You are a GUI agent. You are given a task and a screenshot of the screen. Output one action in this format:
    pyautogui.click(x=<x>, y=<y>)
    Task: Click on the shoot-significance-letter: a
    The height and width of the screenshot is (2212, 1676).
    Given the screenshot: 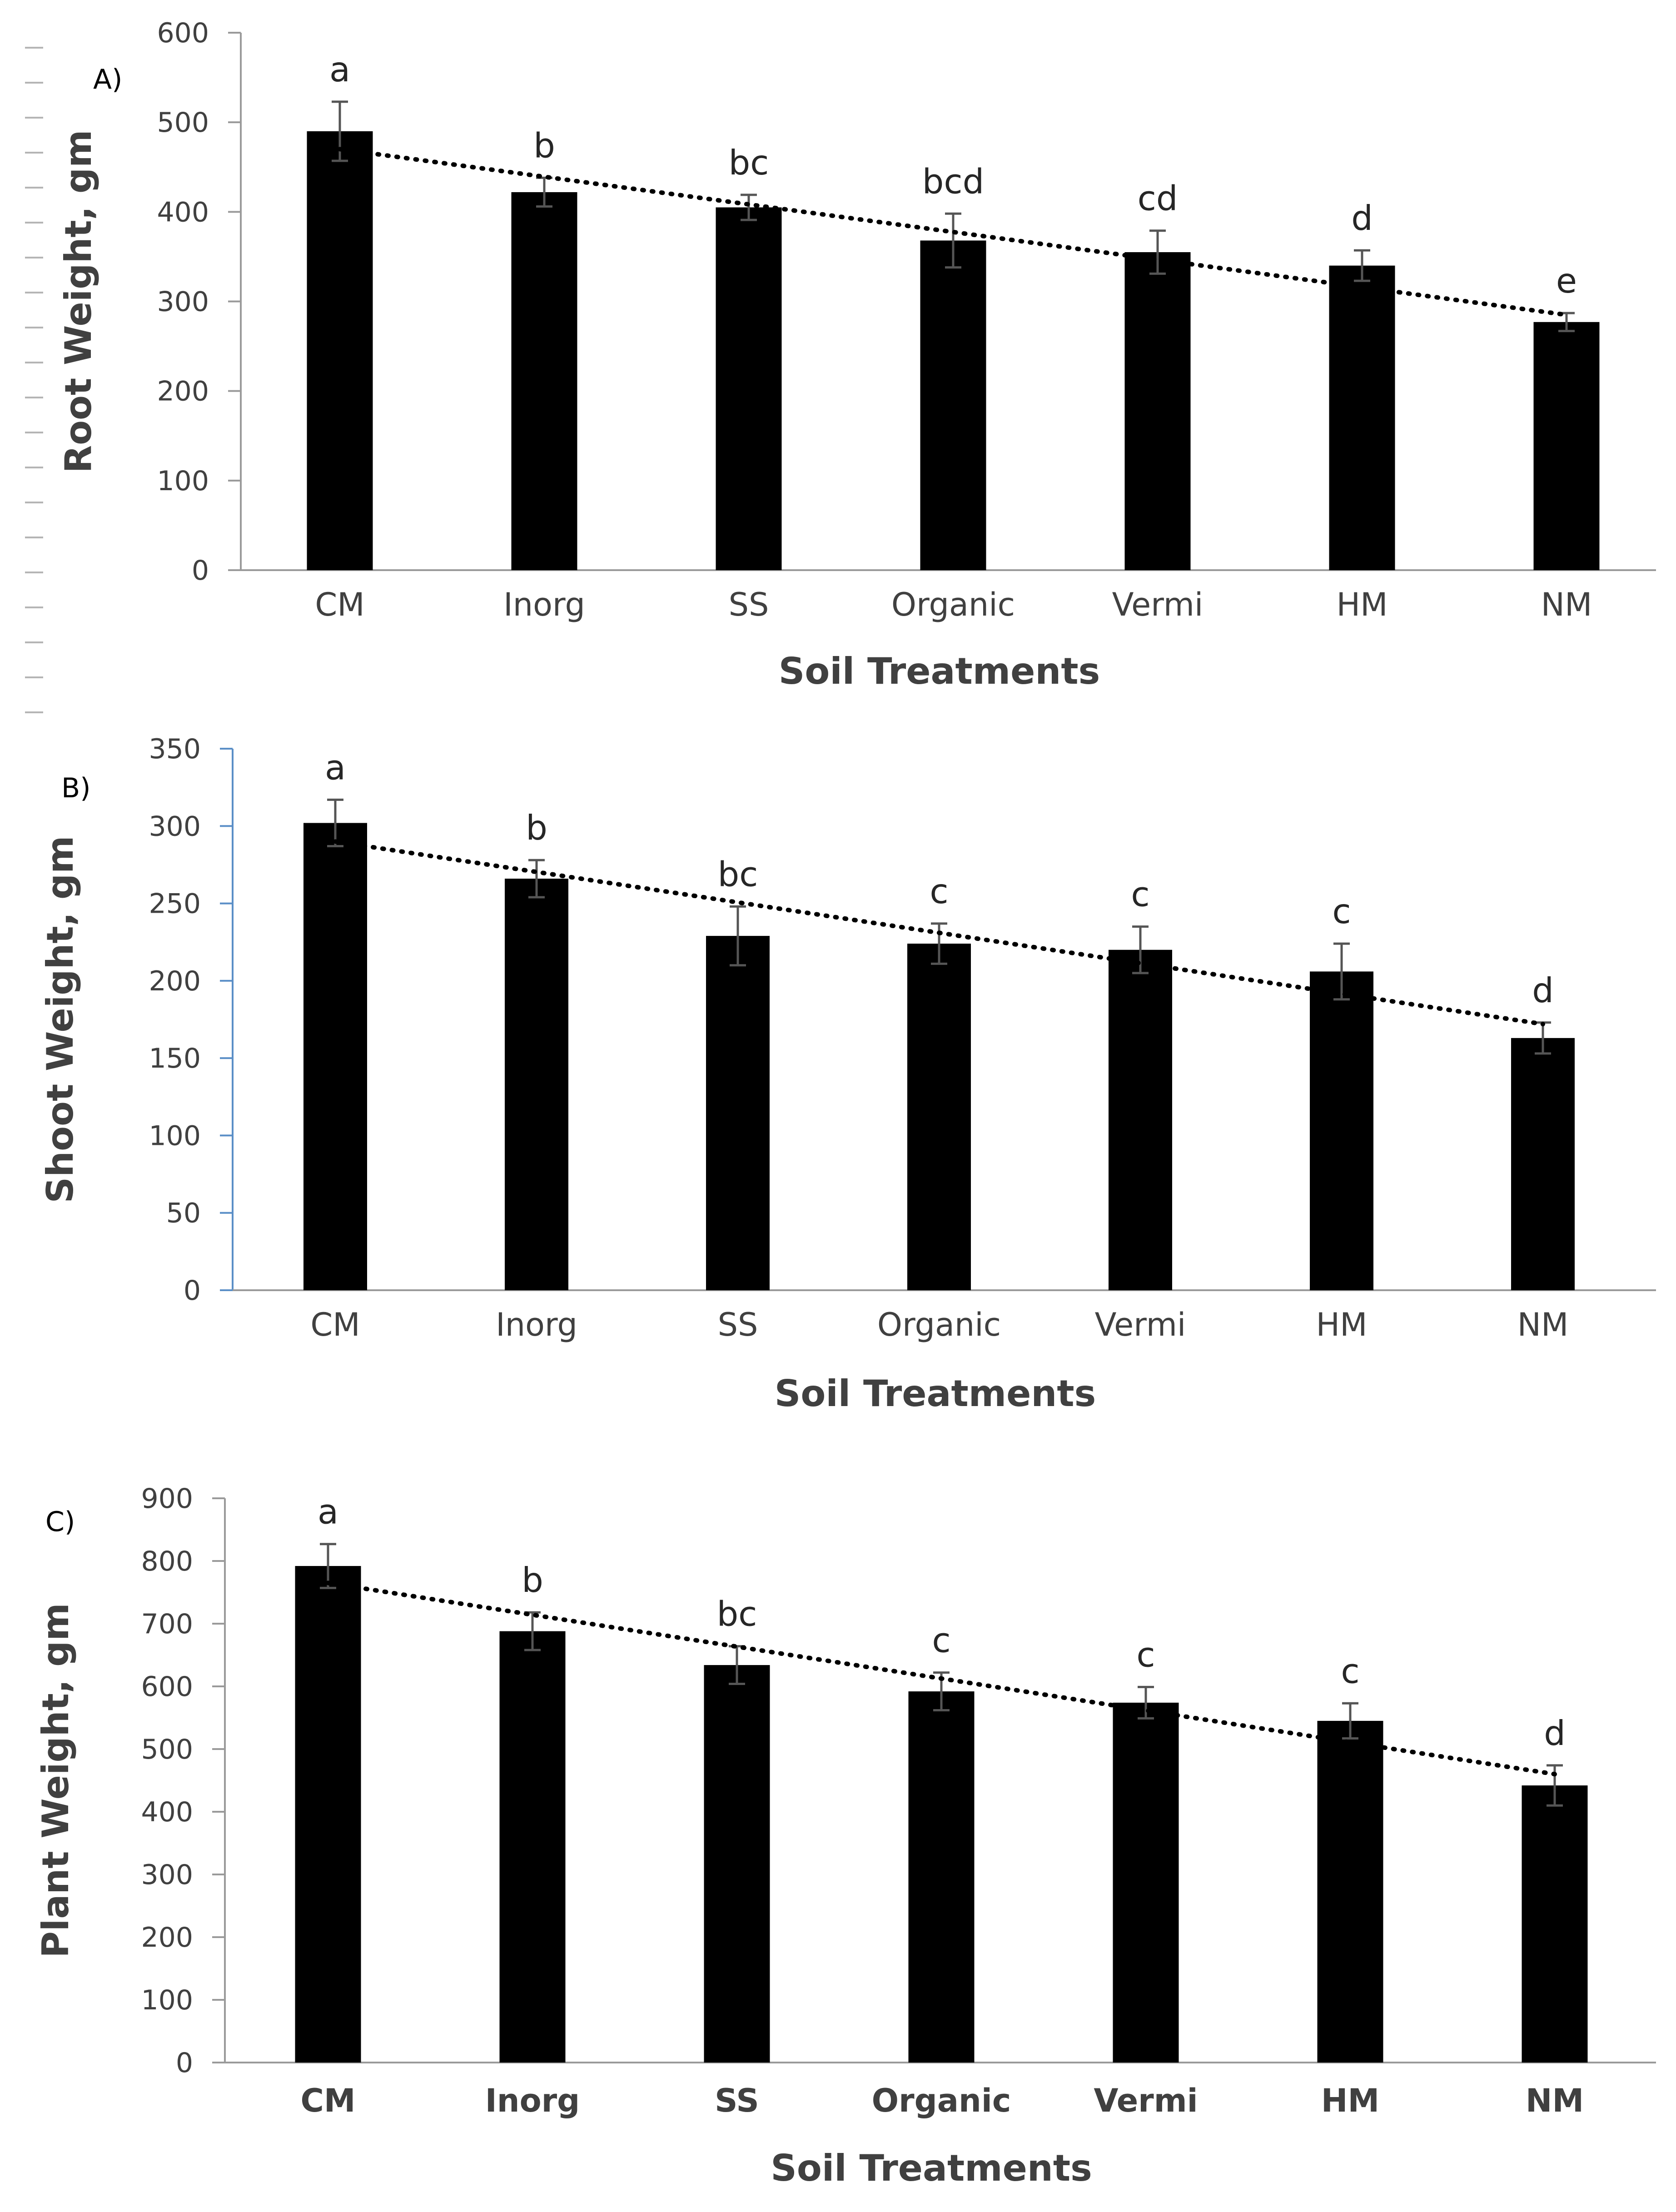 What is the action you would take?
    pyautogui.click(x=335, y=767)
    